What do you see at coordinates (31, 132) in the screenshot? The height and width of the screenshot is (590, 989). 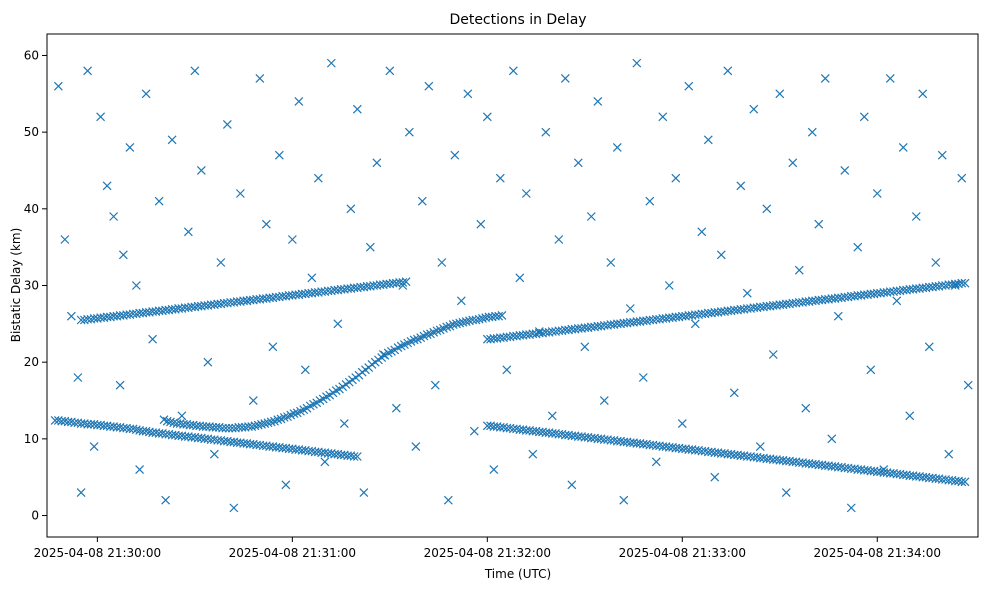 I see `y-tick-label: 50` at bounding box center [31, 132].